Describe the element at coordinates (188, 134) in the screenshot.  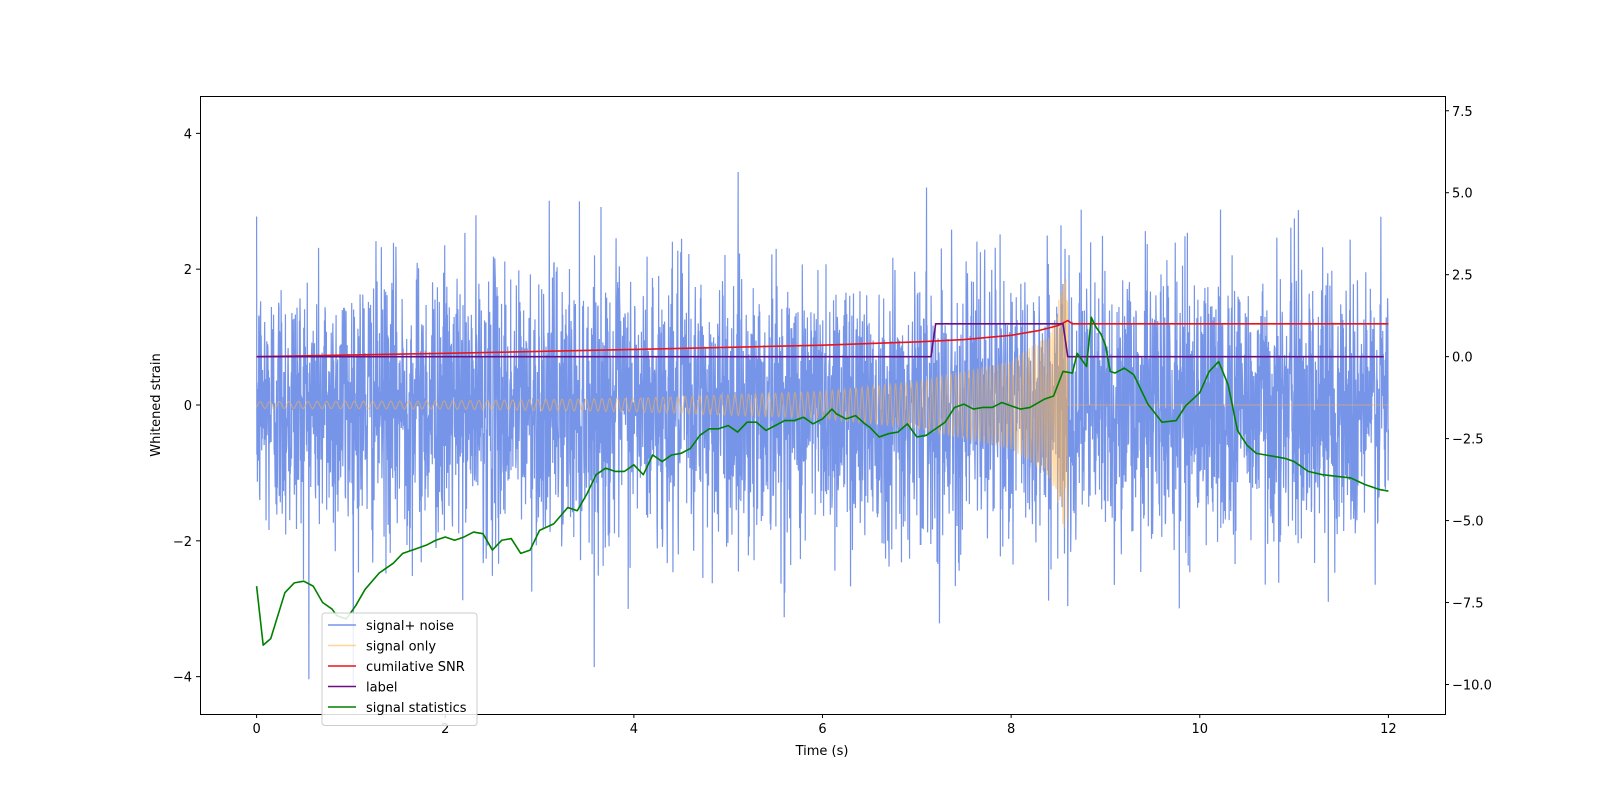
I see `y-tick-label: 4` at that location.